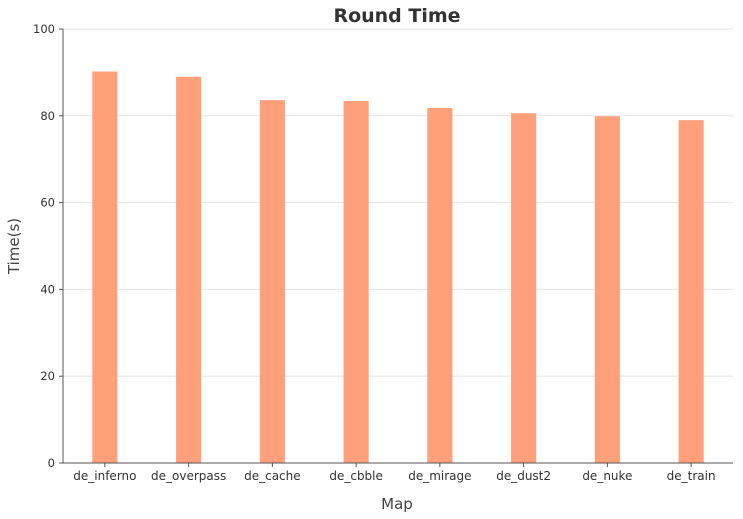  I want to click on x-tick-label-de_nuke: de_nuke, so click(607, 476).